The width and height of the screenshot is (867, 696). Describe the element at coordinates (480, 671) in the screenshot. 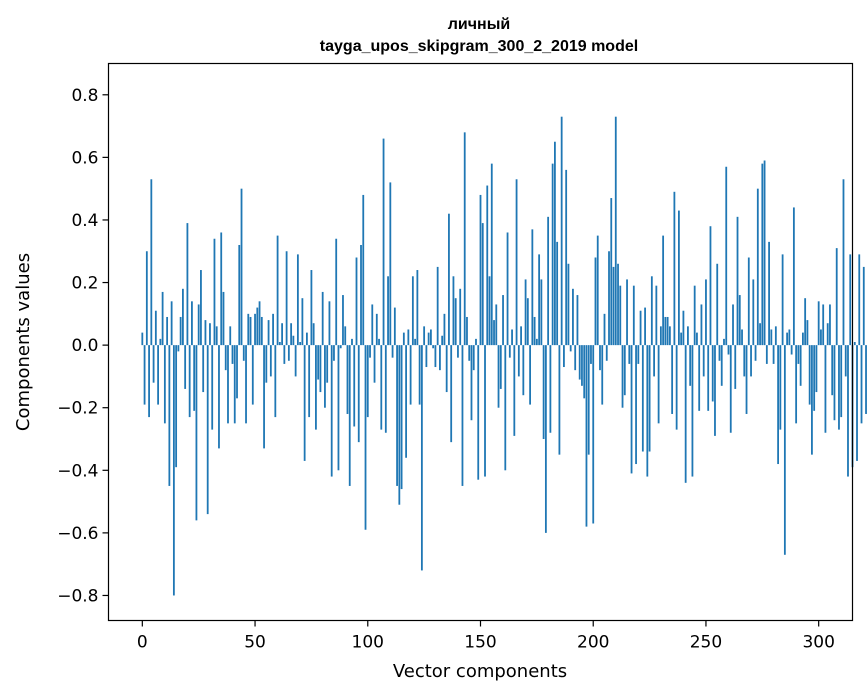

I see `x-axis-label: Vector components` at that location.